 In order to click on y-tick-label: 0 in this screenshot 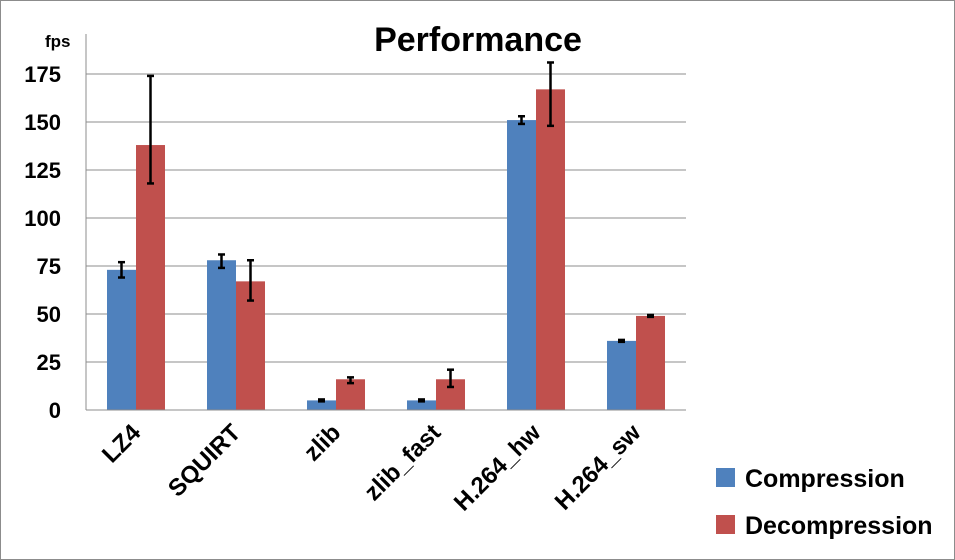, I will do `click(55, 410)`.